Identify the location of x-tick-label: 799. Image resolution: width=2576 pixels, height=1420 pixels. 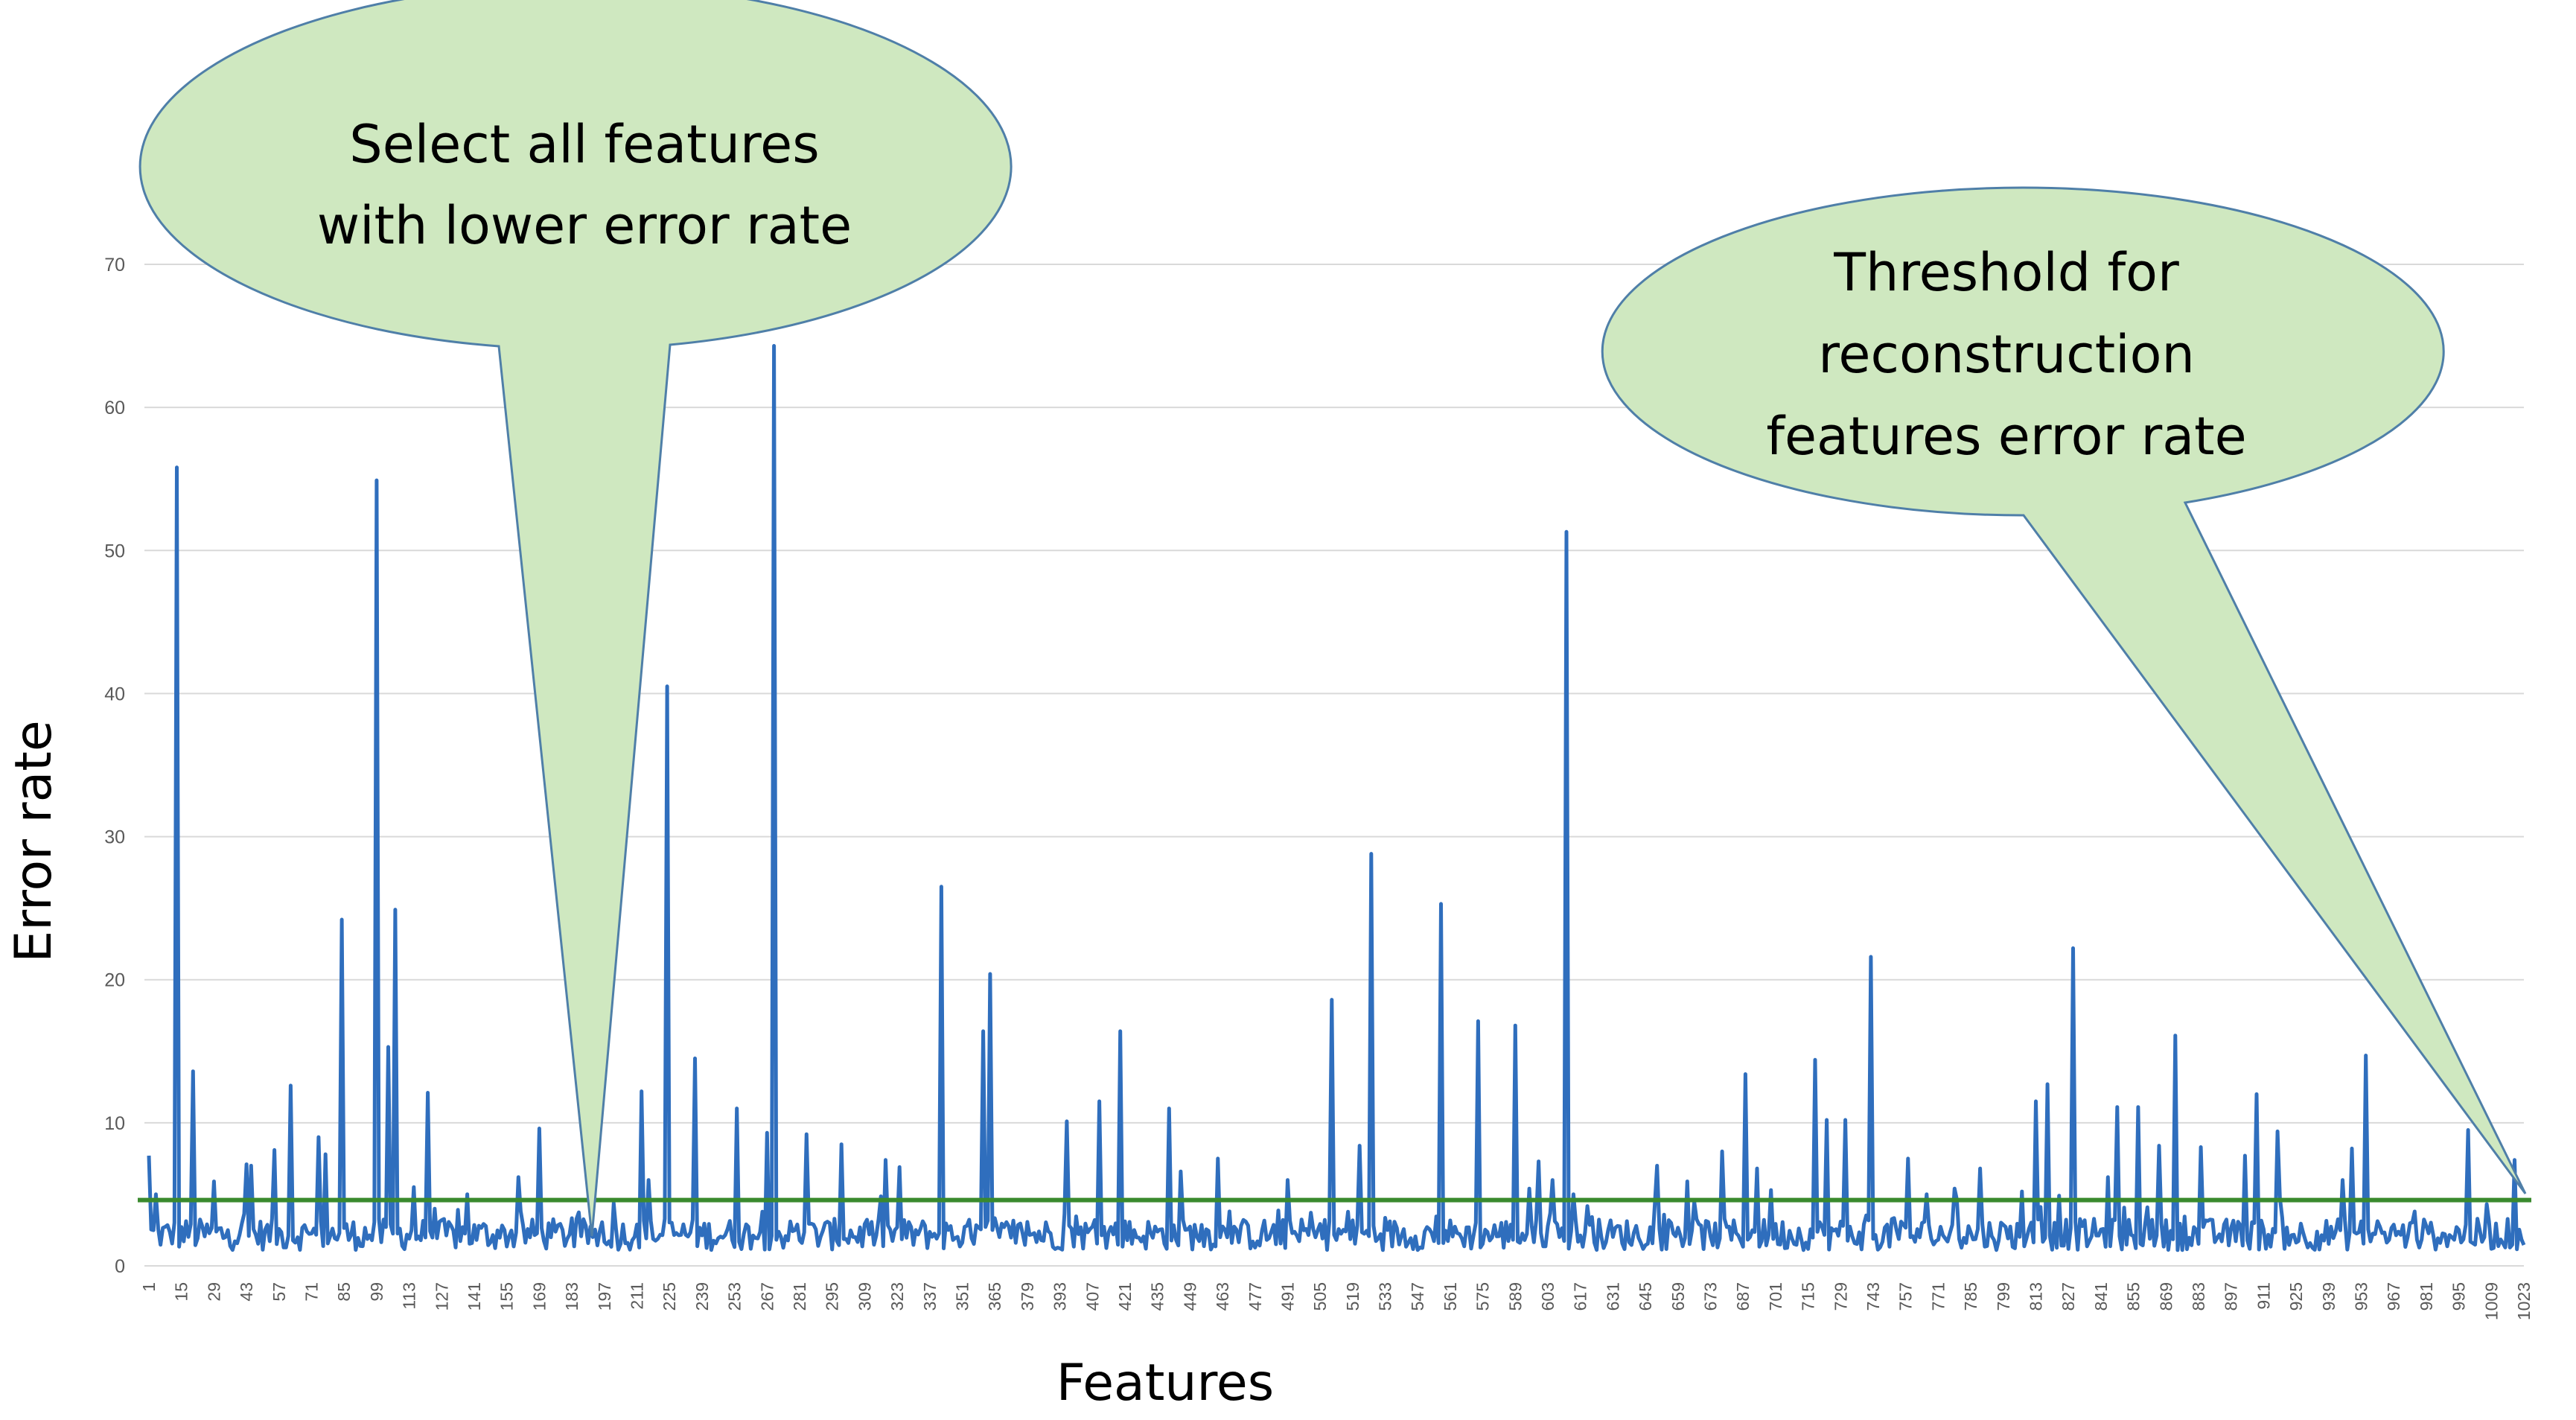
(2004, 1296).